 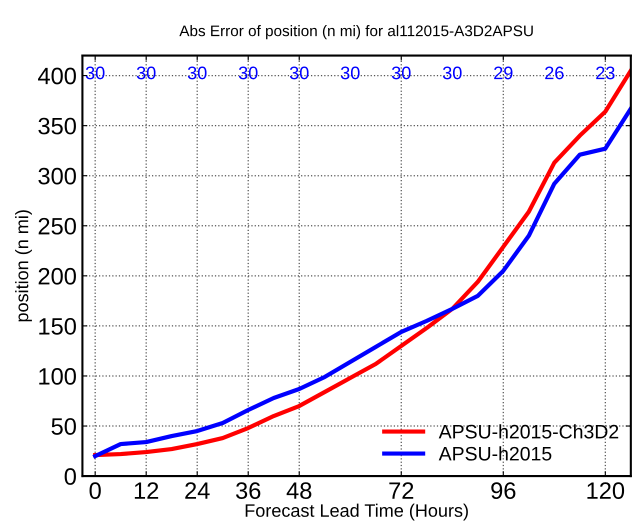 I want to click on annotation: 29, so click(x=503, y=73).